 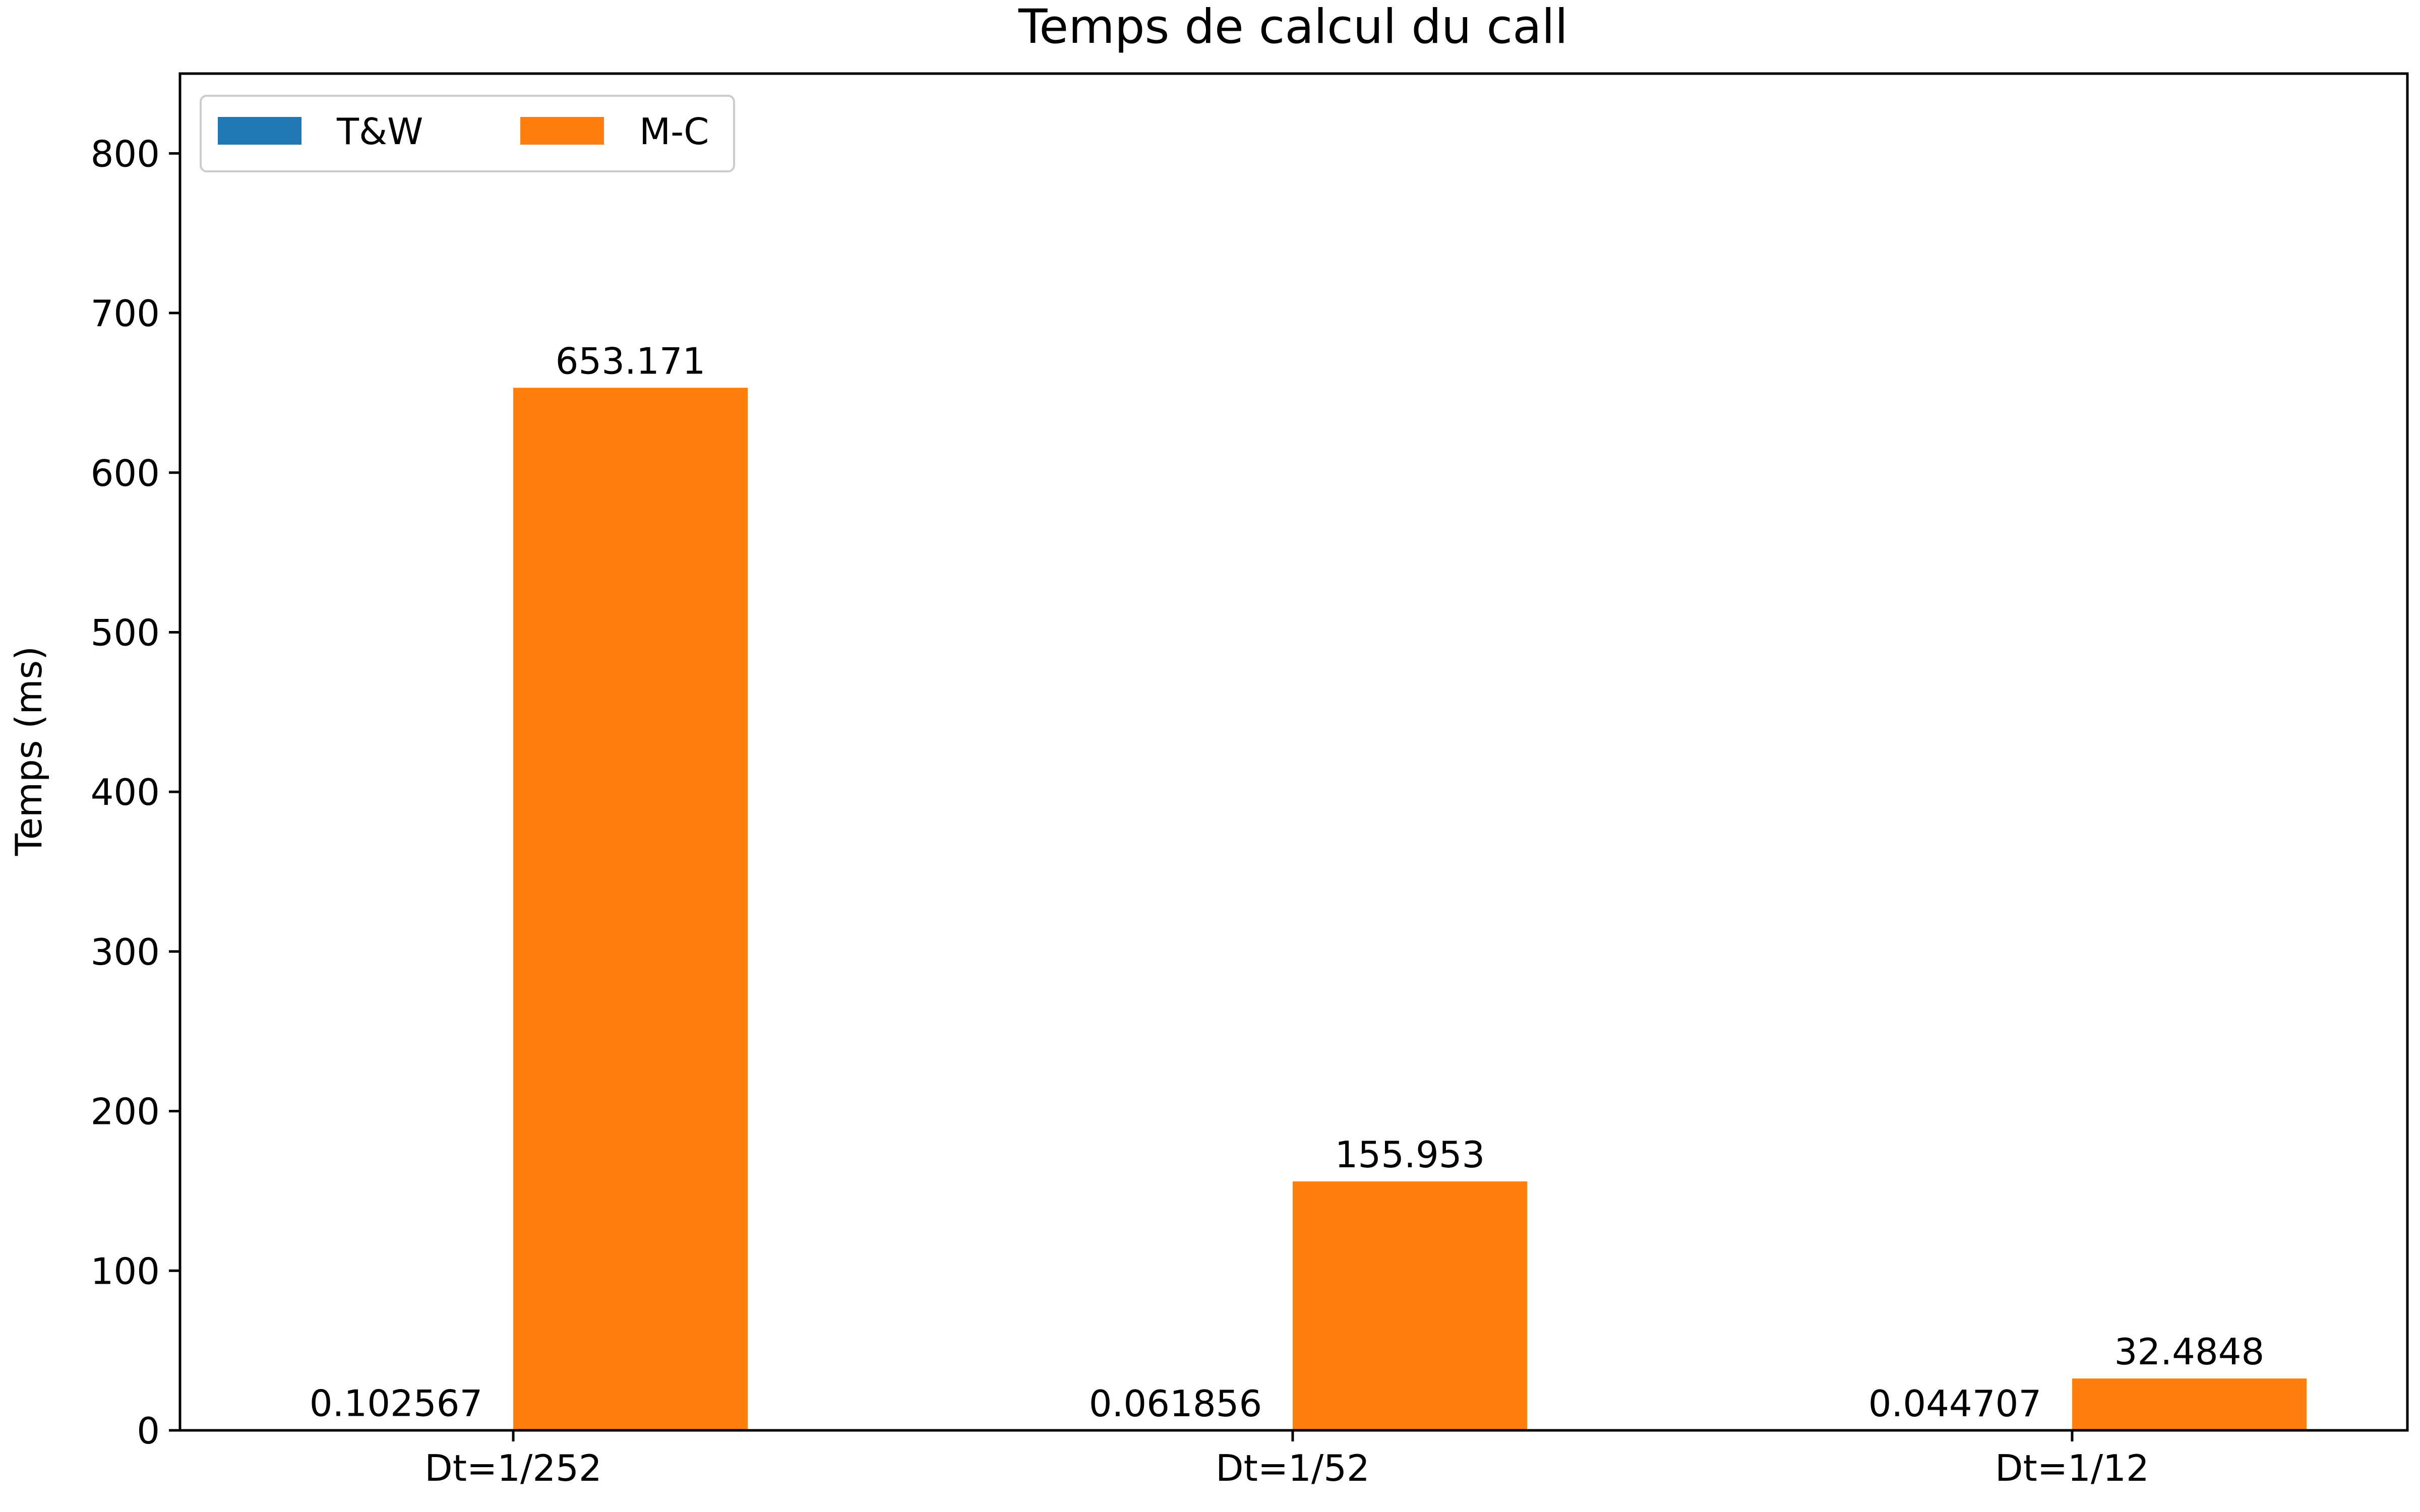 What do you see at coordinates (1175, 1403) in the screenshot?
I see `bar-value-label: 0.061856` at bounding box center [1175, 1403].